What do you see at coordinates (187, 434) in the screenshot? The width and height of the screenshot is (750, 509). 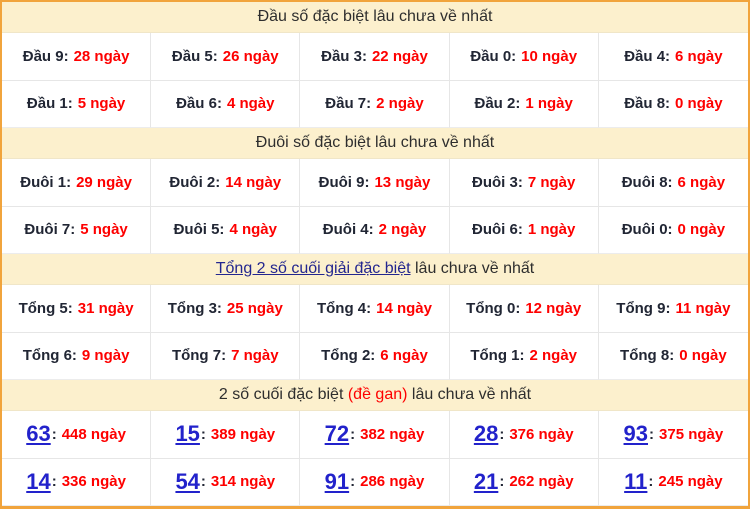 I see `gan-number-link: 15` at bounding box center [187, 434].